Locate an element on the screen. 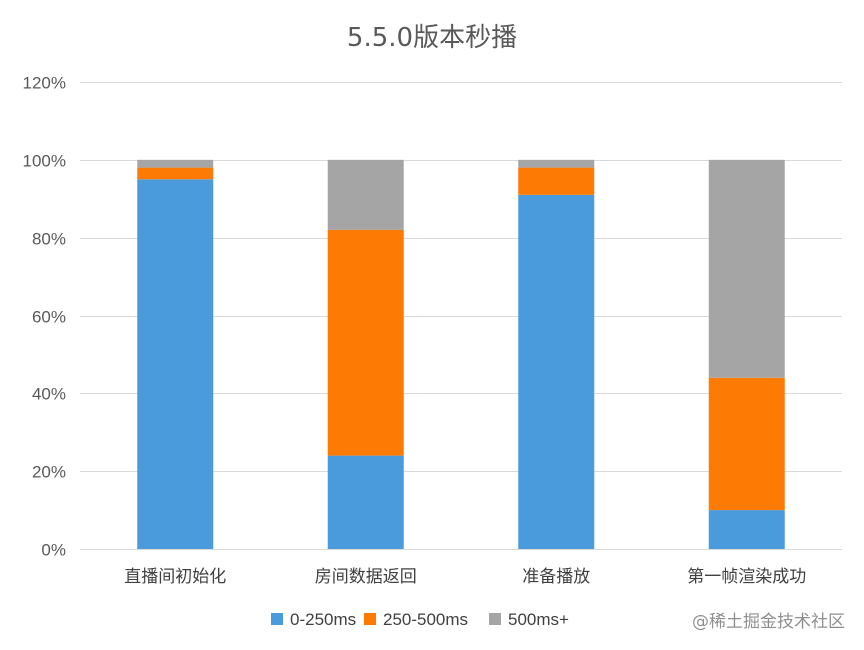 The image size is (864, 650). x-category-label: 准备播放 is located at coordinates (556, 577).